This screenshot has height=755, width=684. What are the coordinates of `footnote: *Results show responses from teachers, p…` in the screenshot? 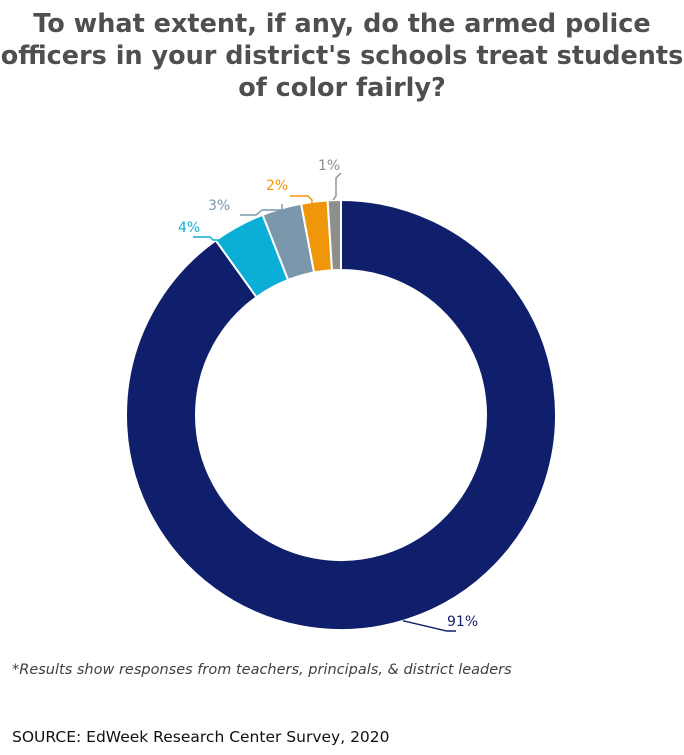 It's located at (262, 670).